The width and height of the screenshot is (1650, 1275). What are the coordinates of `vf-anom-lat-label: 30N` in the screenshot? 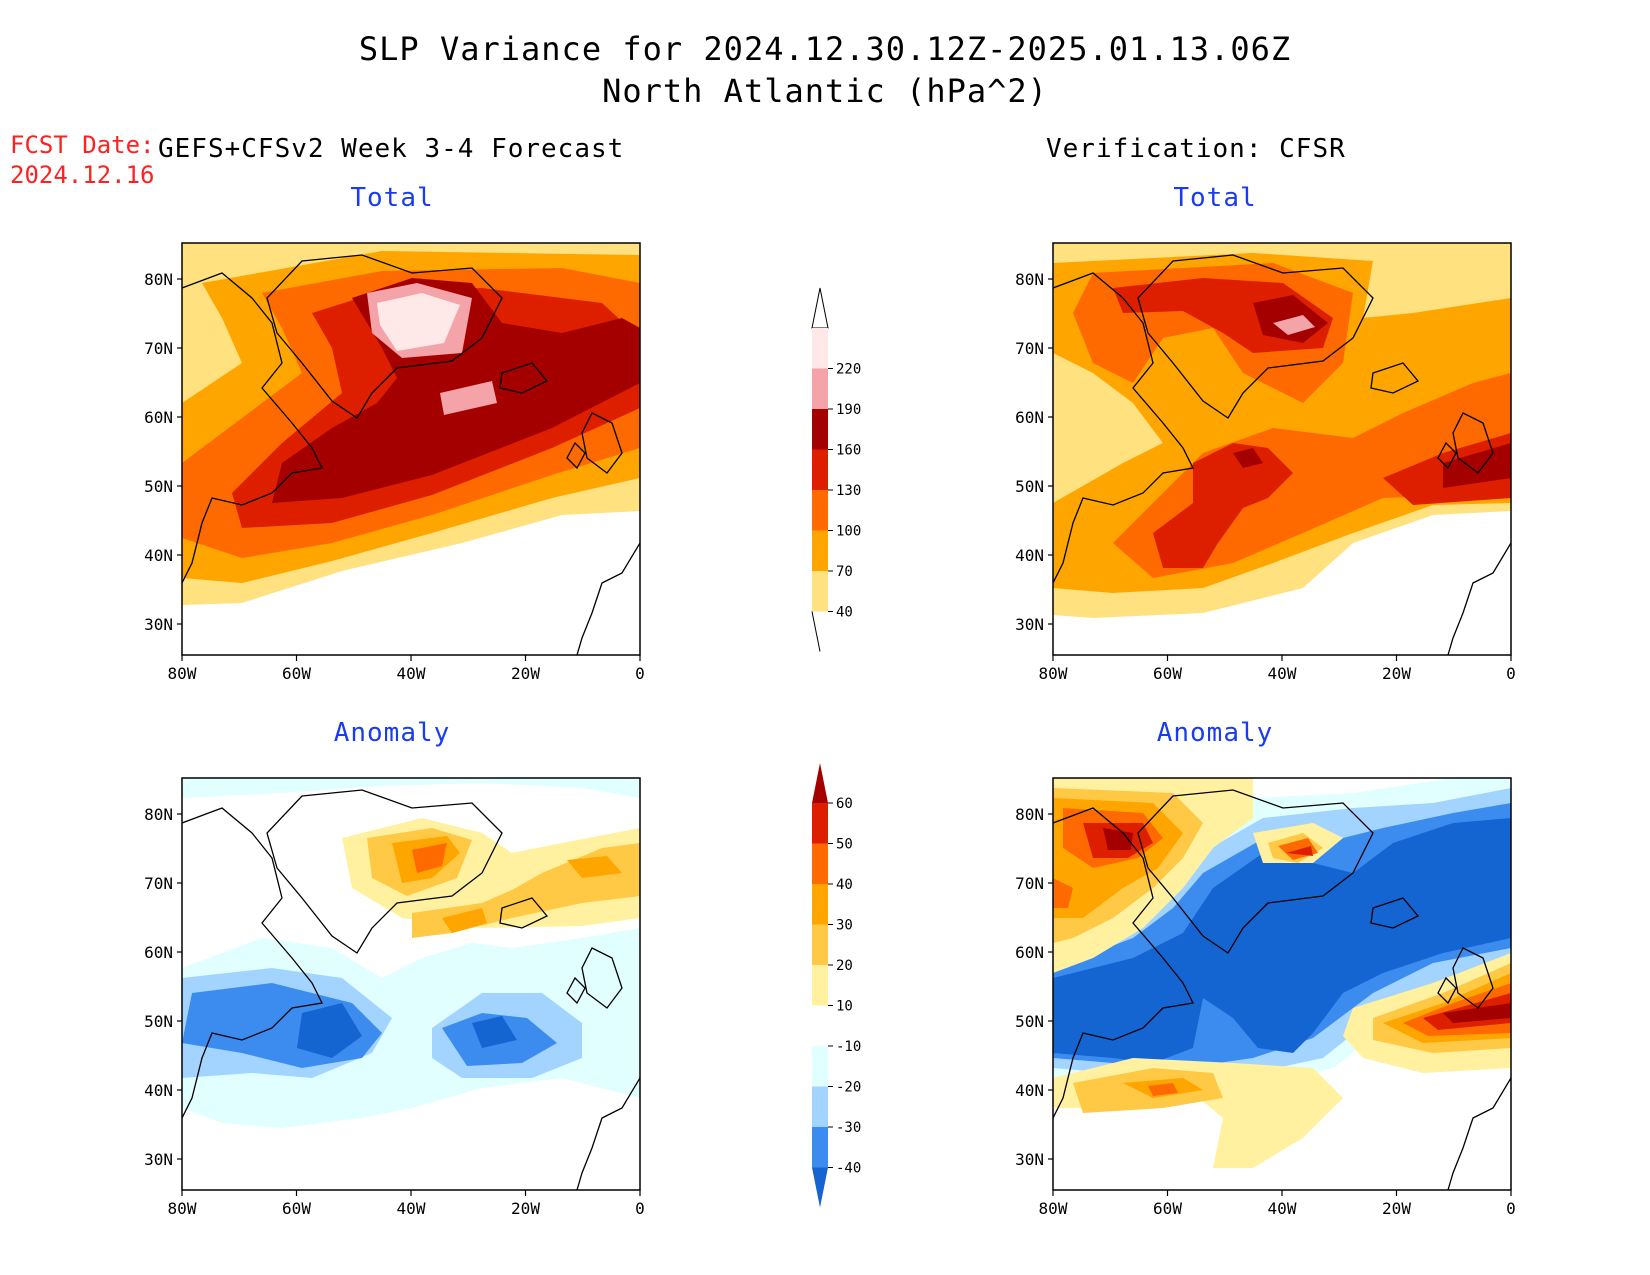 It's located at (1029, 1159).